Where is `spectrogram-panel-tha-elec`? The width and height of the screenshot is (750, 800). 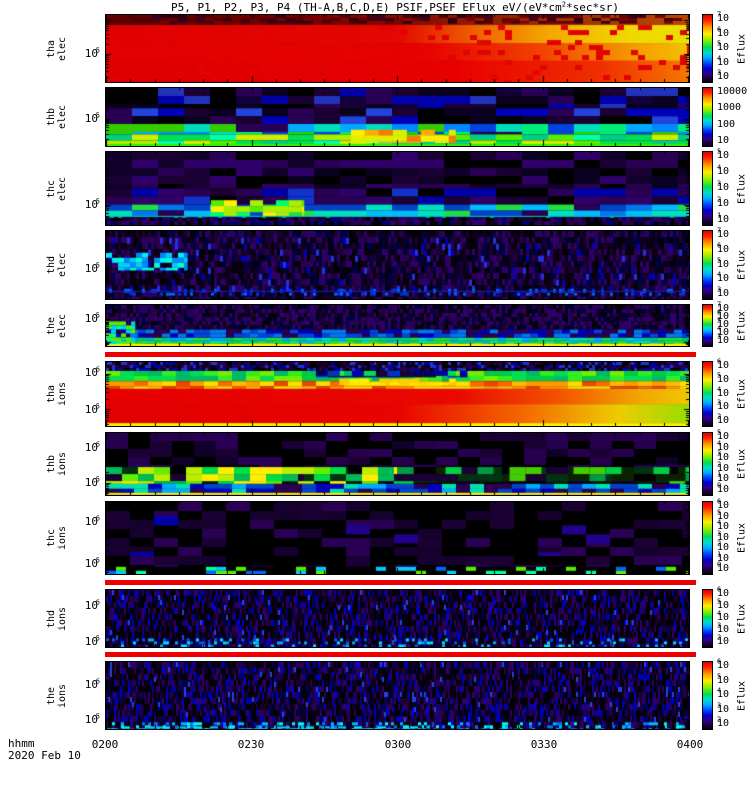
spectrogram-panel-tha-elec is located at coordinates (397, 48).